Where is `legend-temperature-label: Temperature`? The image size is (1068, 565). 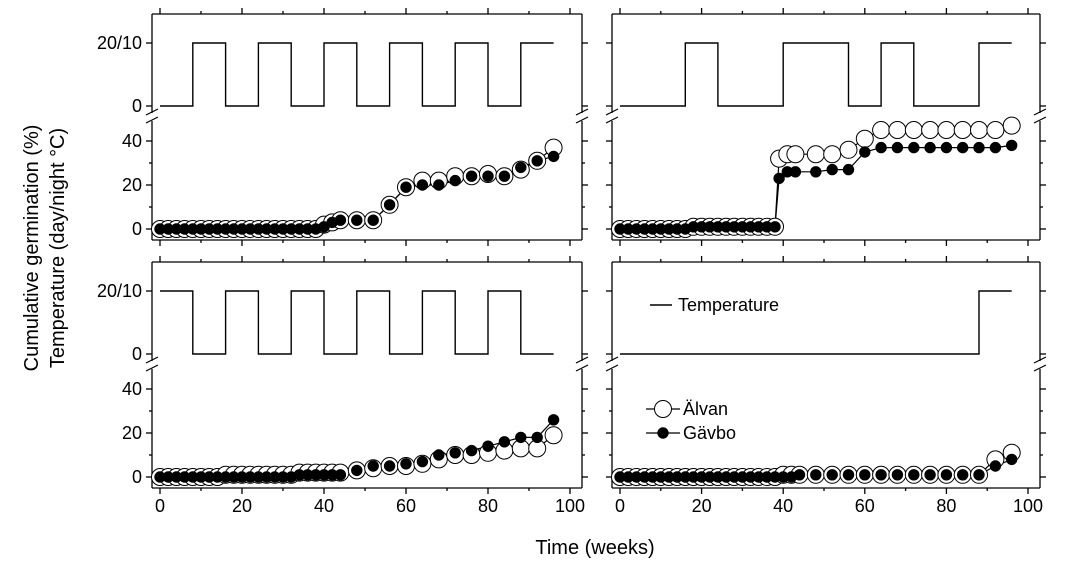 legend-temperature-label: Temperature is located at coordinates (728, 305).